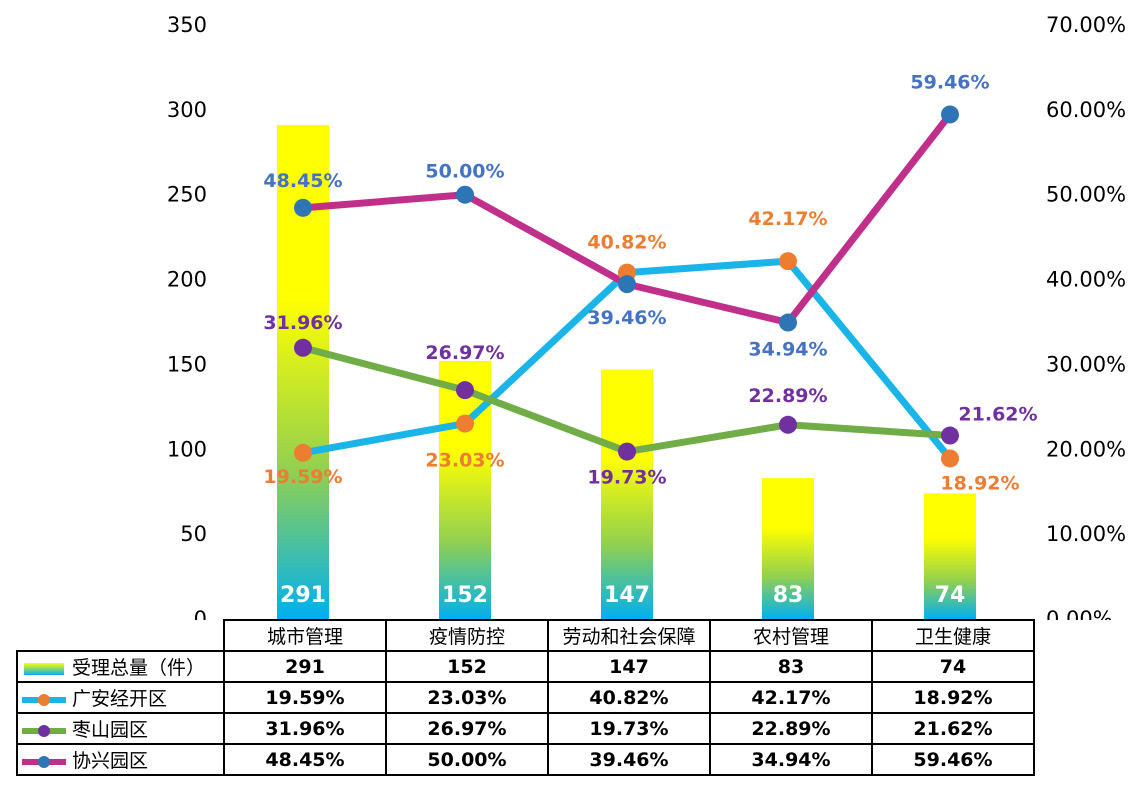 Image resolution: width=1143 pixels, height=791 pixels. What do you see at coordinates (187, 110) in the screenshot?
I see `left-tick-label: 300` at bounding box center [187, 110].